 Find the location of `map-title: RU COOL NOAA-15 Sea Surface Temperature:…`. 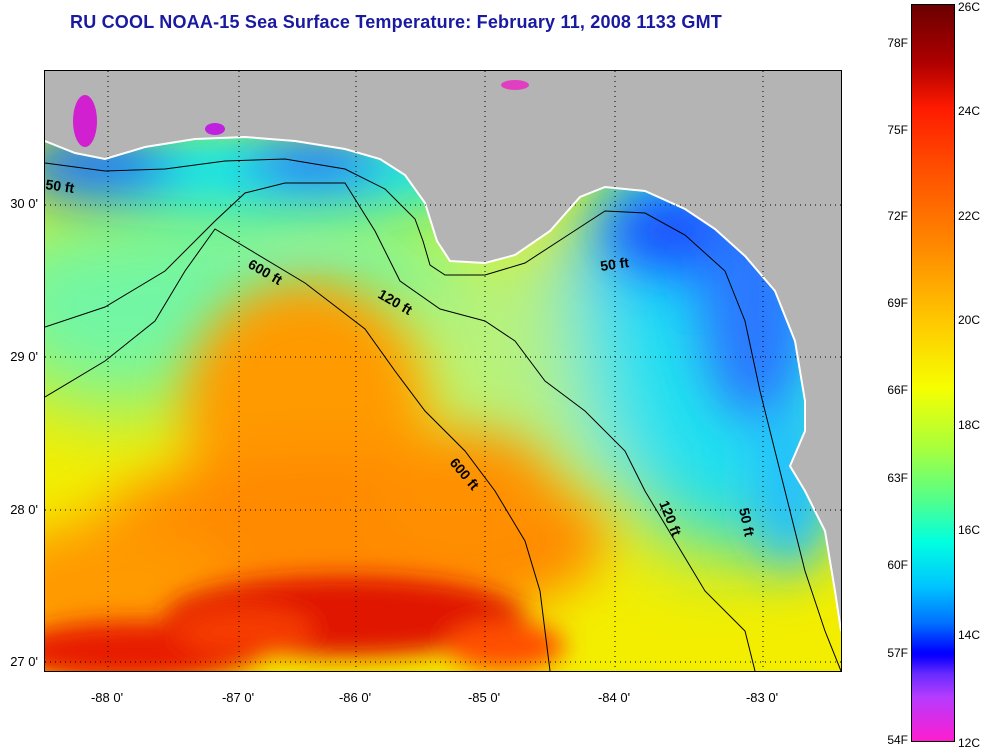

map-title: RU COOL NOAA-15 Sea Surface Temperature:… is located at coordinates (396, 22).